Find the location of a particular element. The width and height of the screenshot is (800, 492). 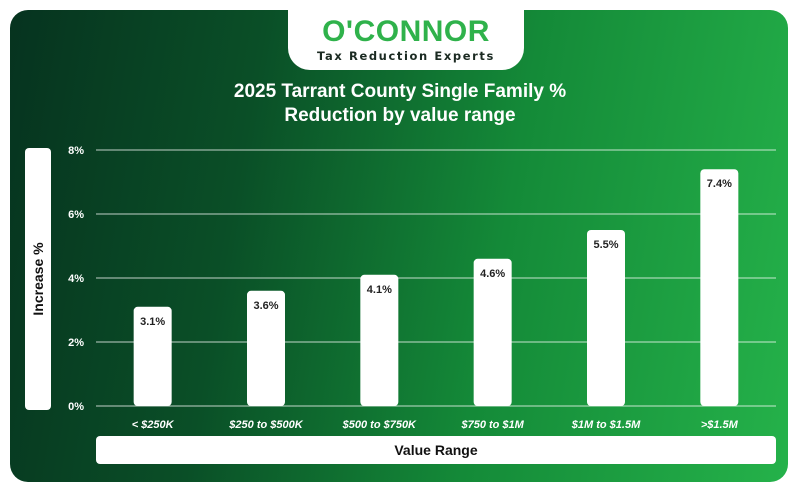

x-tick-label: < $250K is located at coordinates (153, 425).